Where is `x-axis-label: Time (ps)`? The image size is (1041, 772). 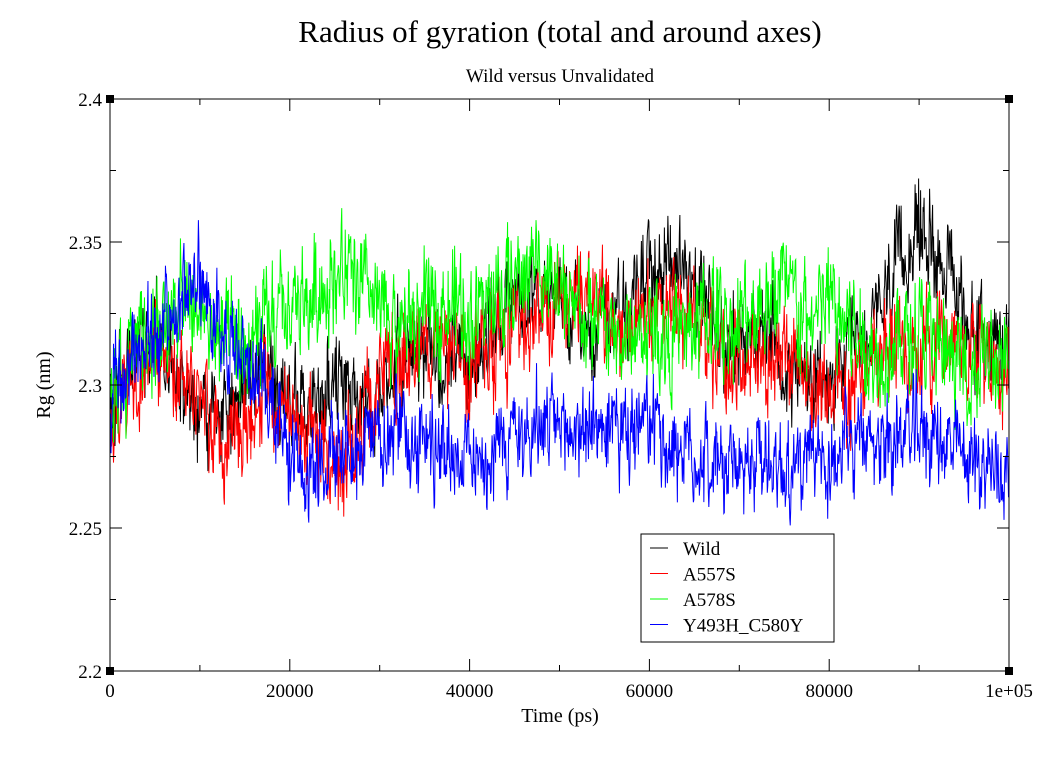 x-axis-label: Time (ps) is located at coordinates (560, 716).